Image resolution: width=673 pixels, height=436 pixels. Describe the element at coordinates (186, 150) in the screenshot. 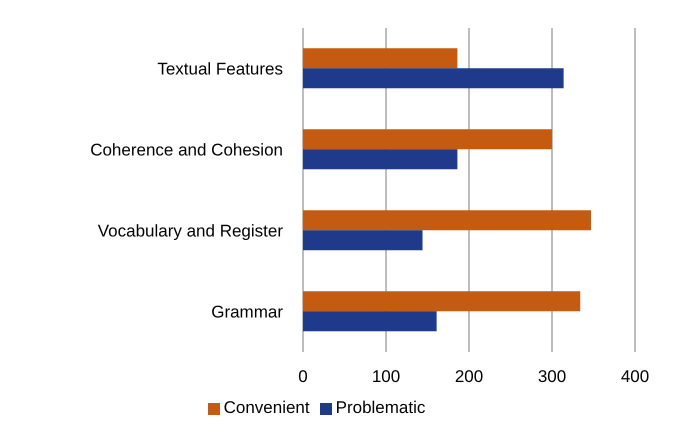

I see `y-tick-label: Coherence and Cohesion` at that location.